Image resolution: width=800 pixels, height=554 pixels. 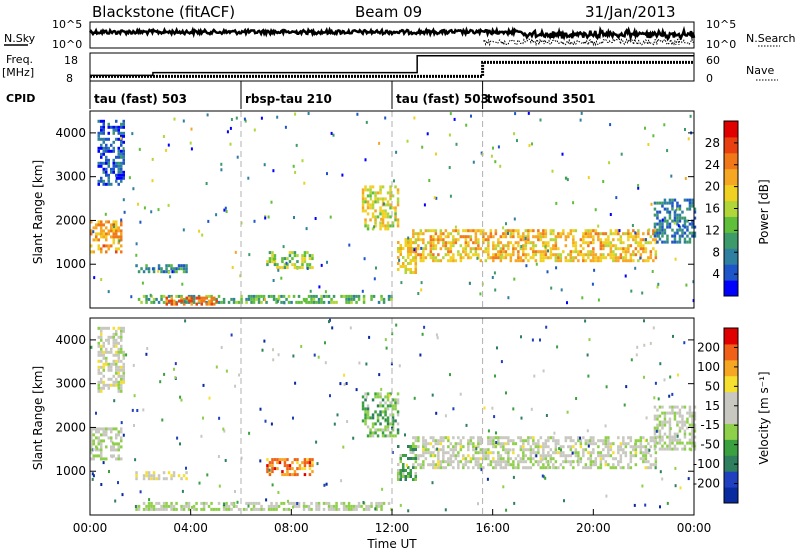 What do you see at coordinates (392, 33) in the screenshot?
I see `noise-sky-trace` at bounding box center [392, 33].